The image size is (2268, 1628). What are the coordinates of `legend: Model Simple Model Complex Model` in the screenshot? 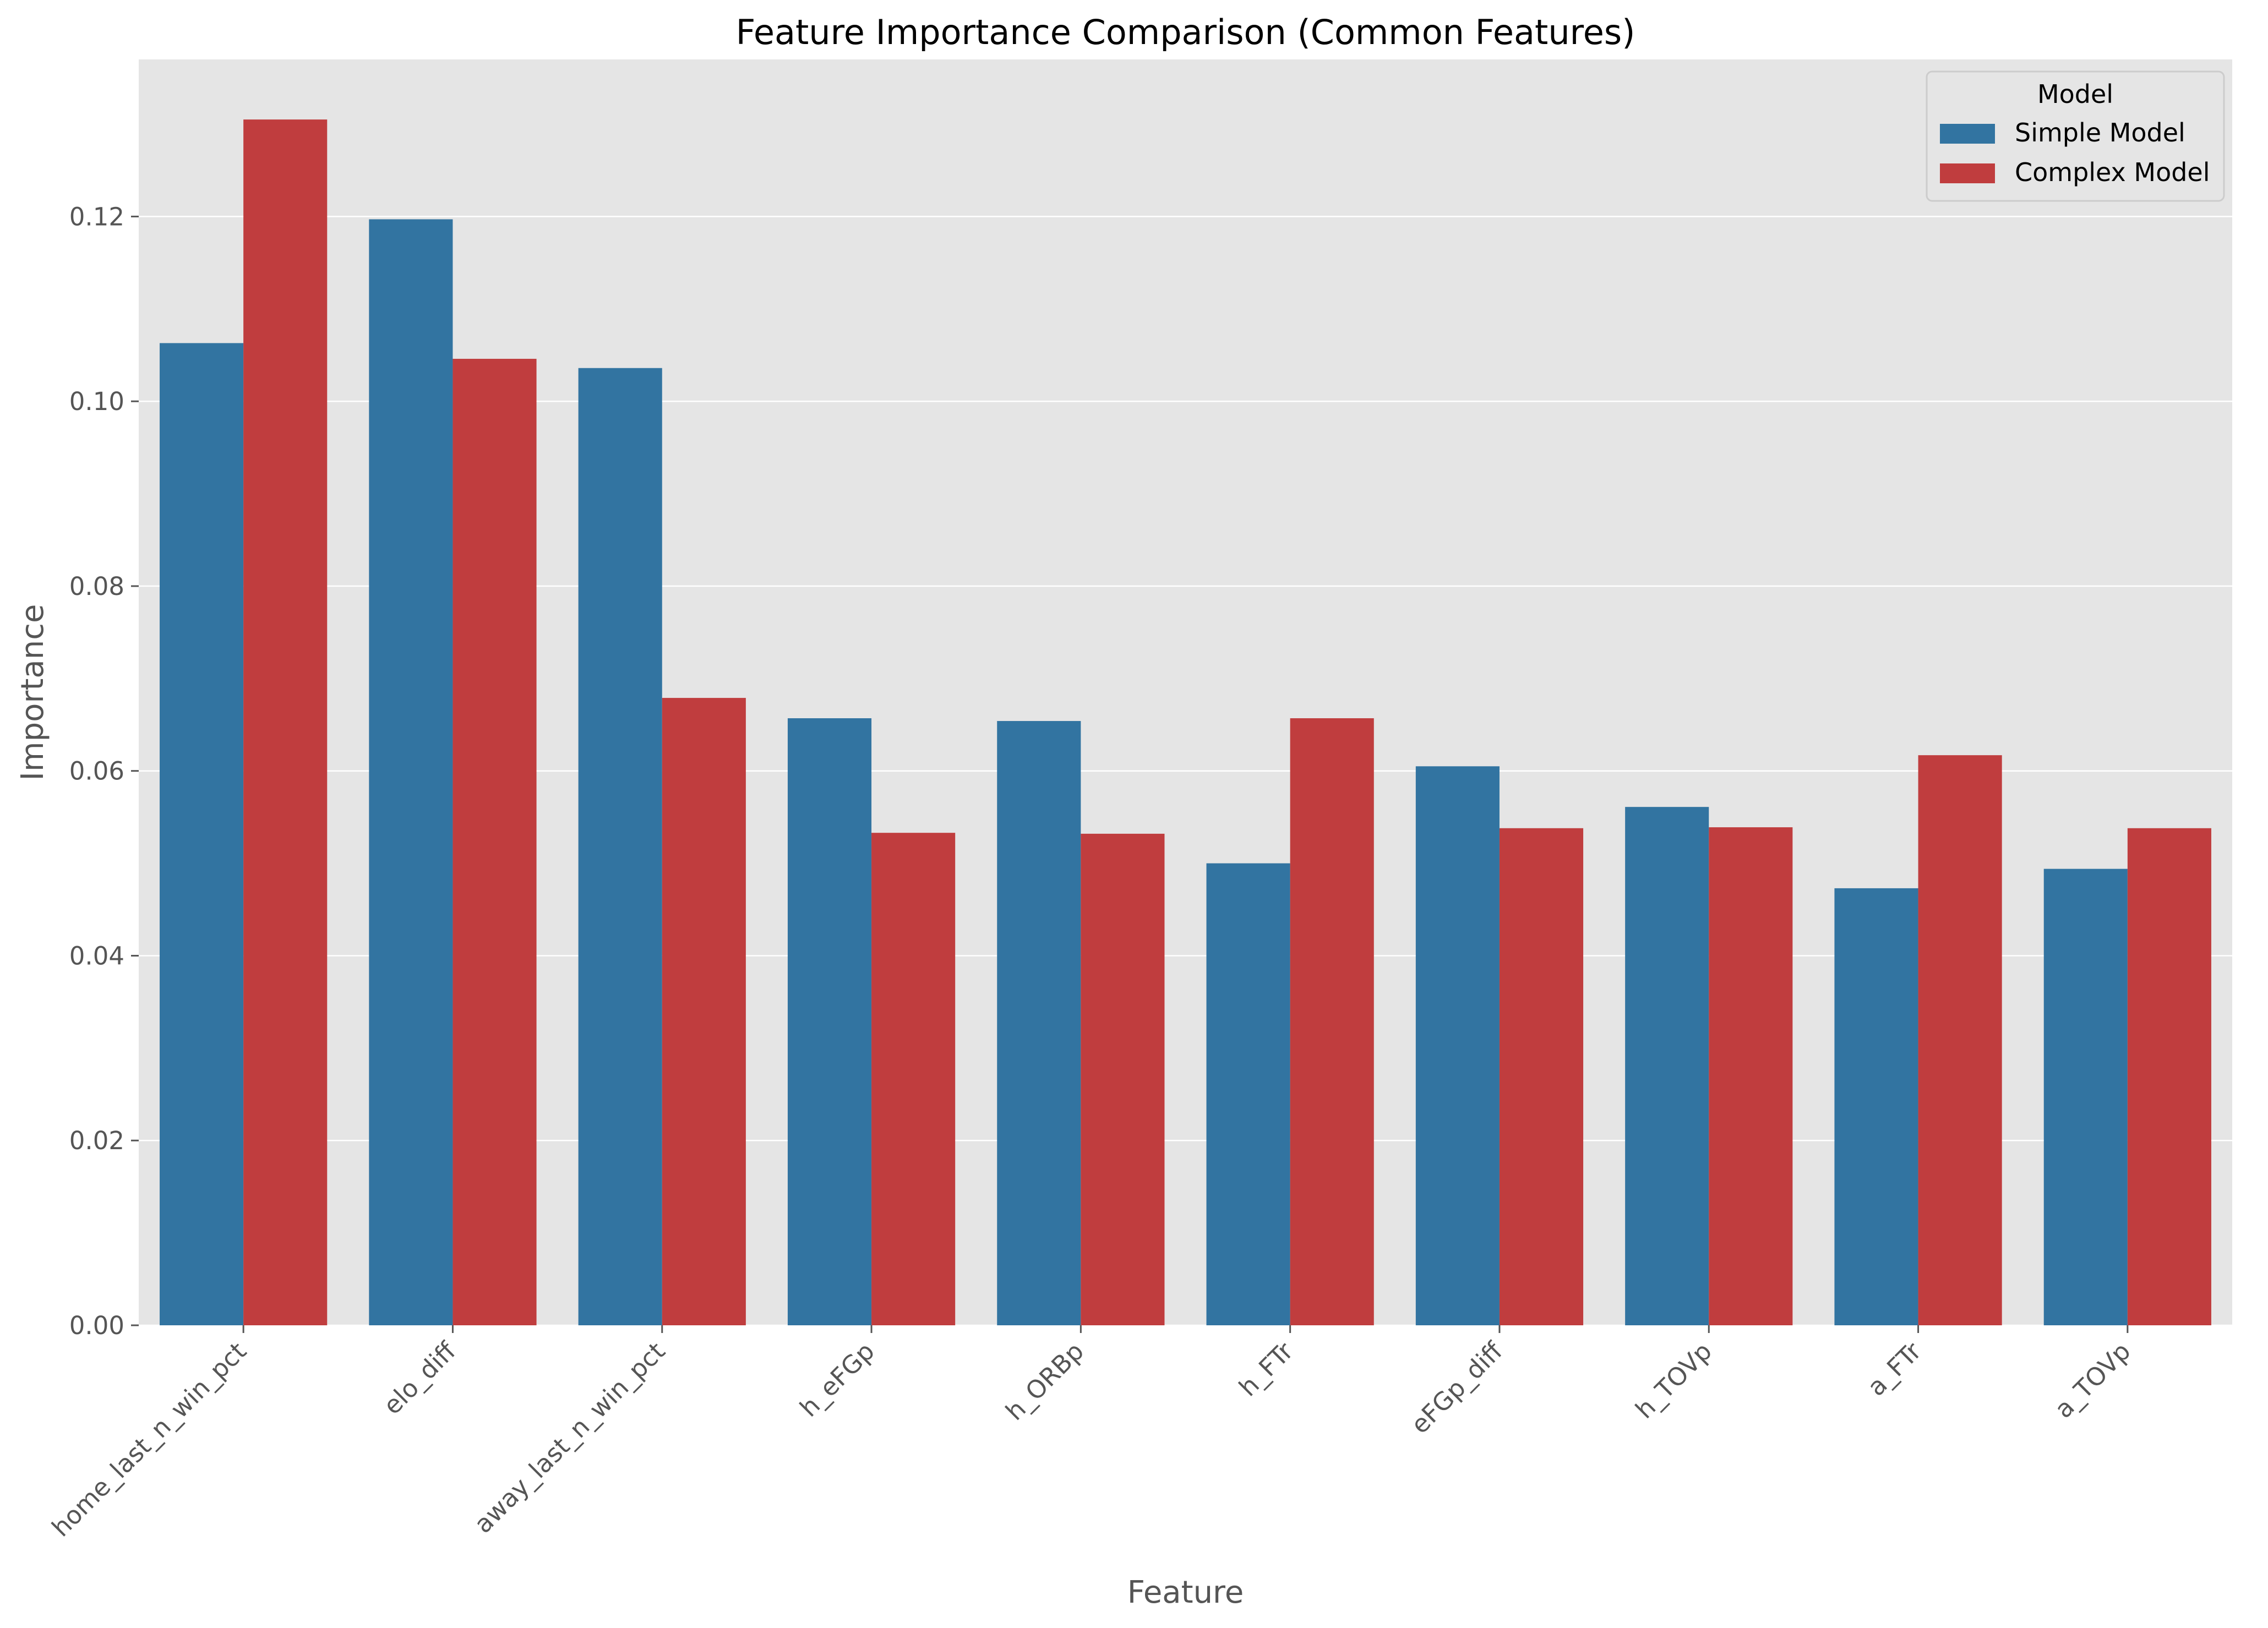 It's located at (2075, 136).